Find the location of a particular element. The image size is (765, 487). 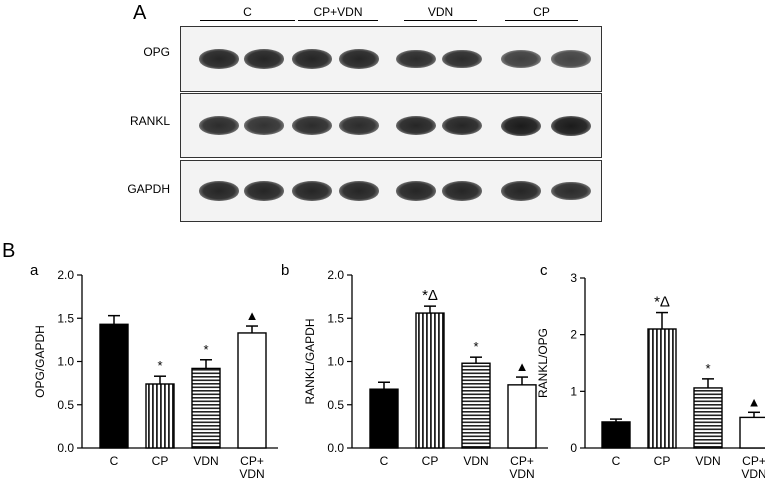

y-tick-label: 3 is located at coordinates (573, 278).